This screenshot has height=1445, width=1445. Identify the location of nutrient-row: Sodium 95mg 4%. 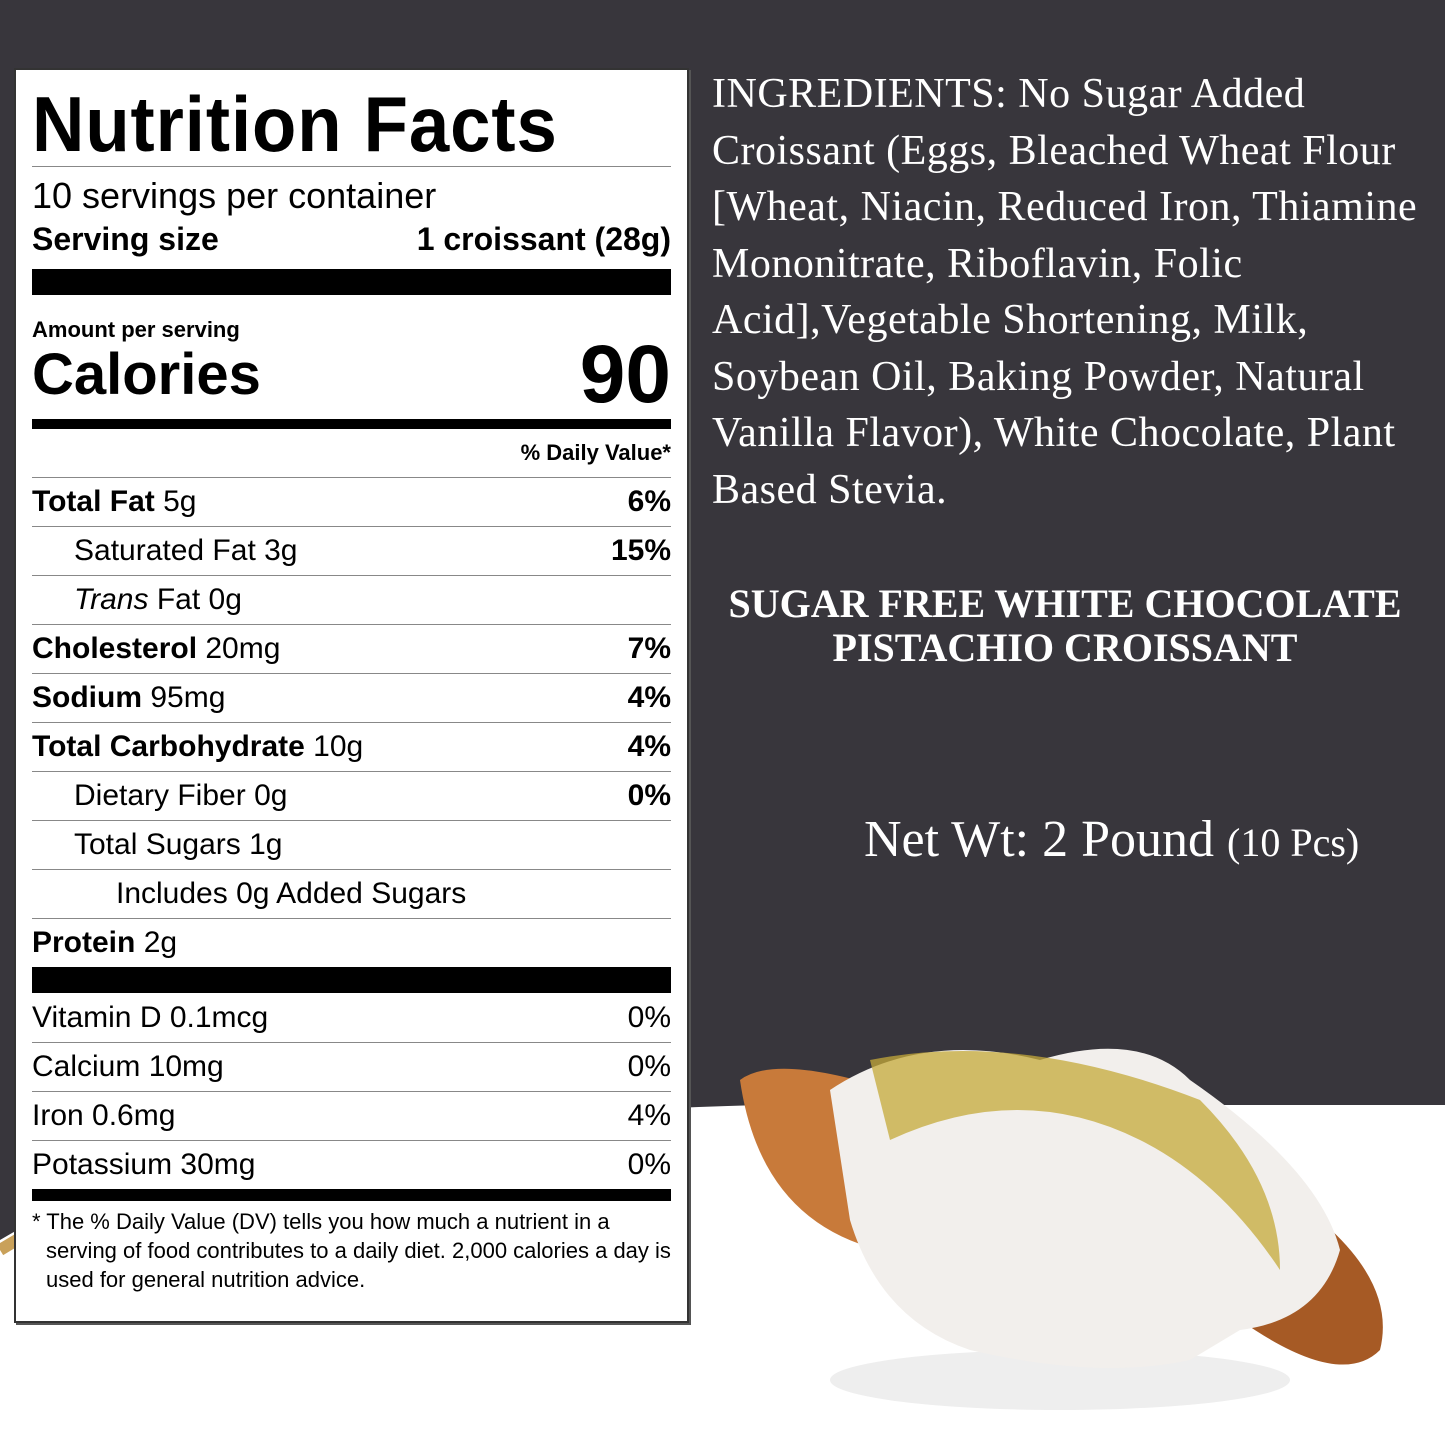
(351, 697).